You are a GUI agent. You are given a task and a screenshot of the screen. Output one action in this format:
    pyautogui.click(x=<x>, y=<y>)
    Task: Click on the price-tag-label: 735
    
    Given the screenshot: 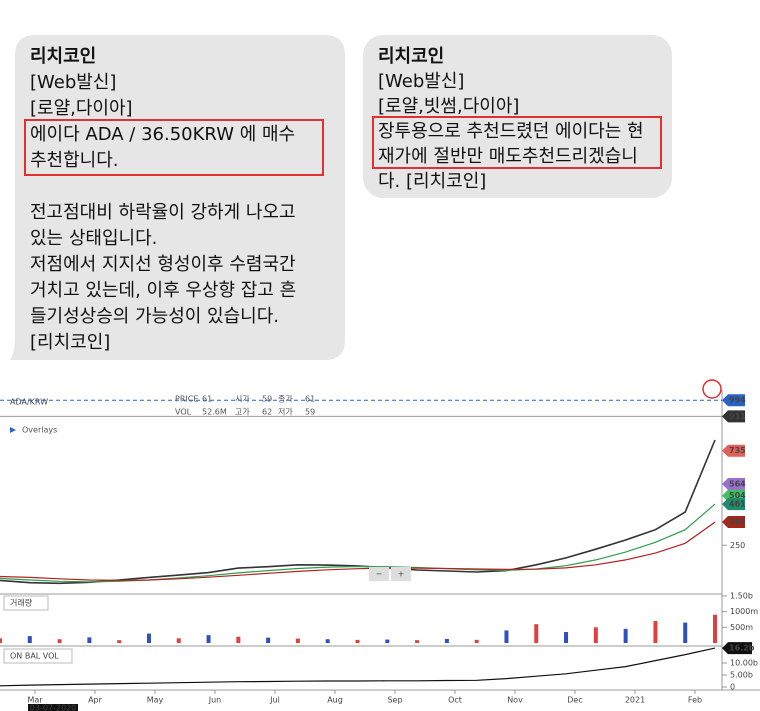 What is the action you would take?
    pyautogui.click(x=737, y=450)
    